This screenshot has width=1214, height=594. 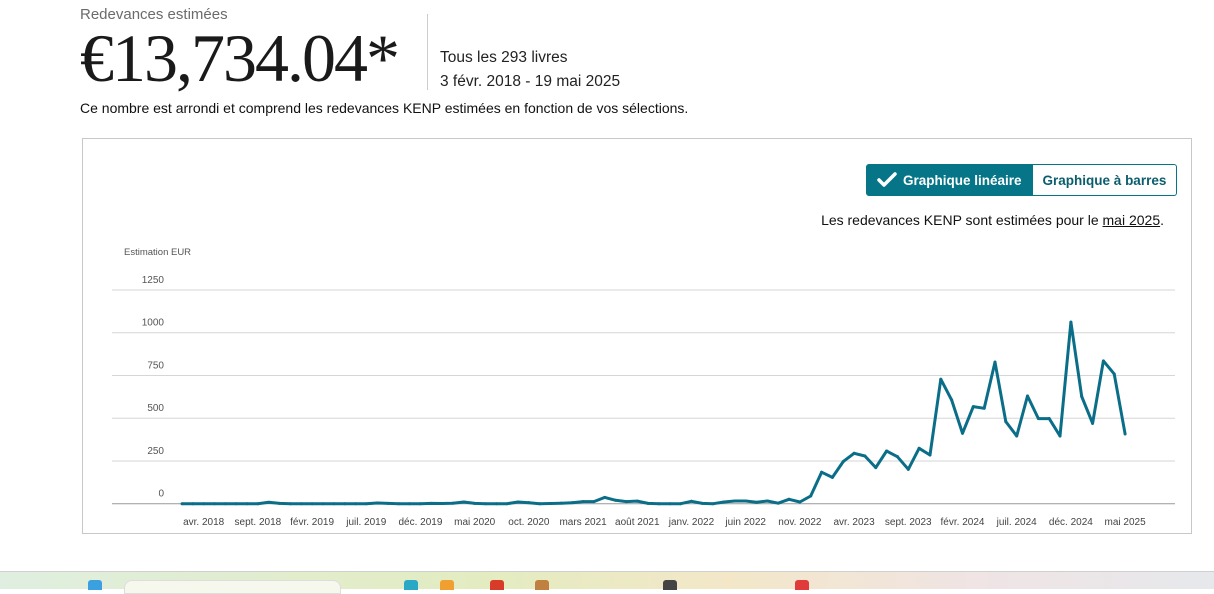 What do you see at coordinates (411, 585) in the screenshot?
I see `edge-icon` at bounding box center [411, 585].